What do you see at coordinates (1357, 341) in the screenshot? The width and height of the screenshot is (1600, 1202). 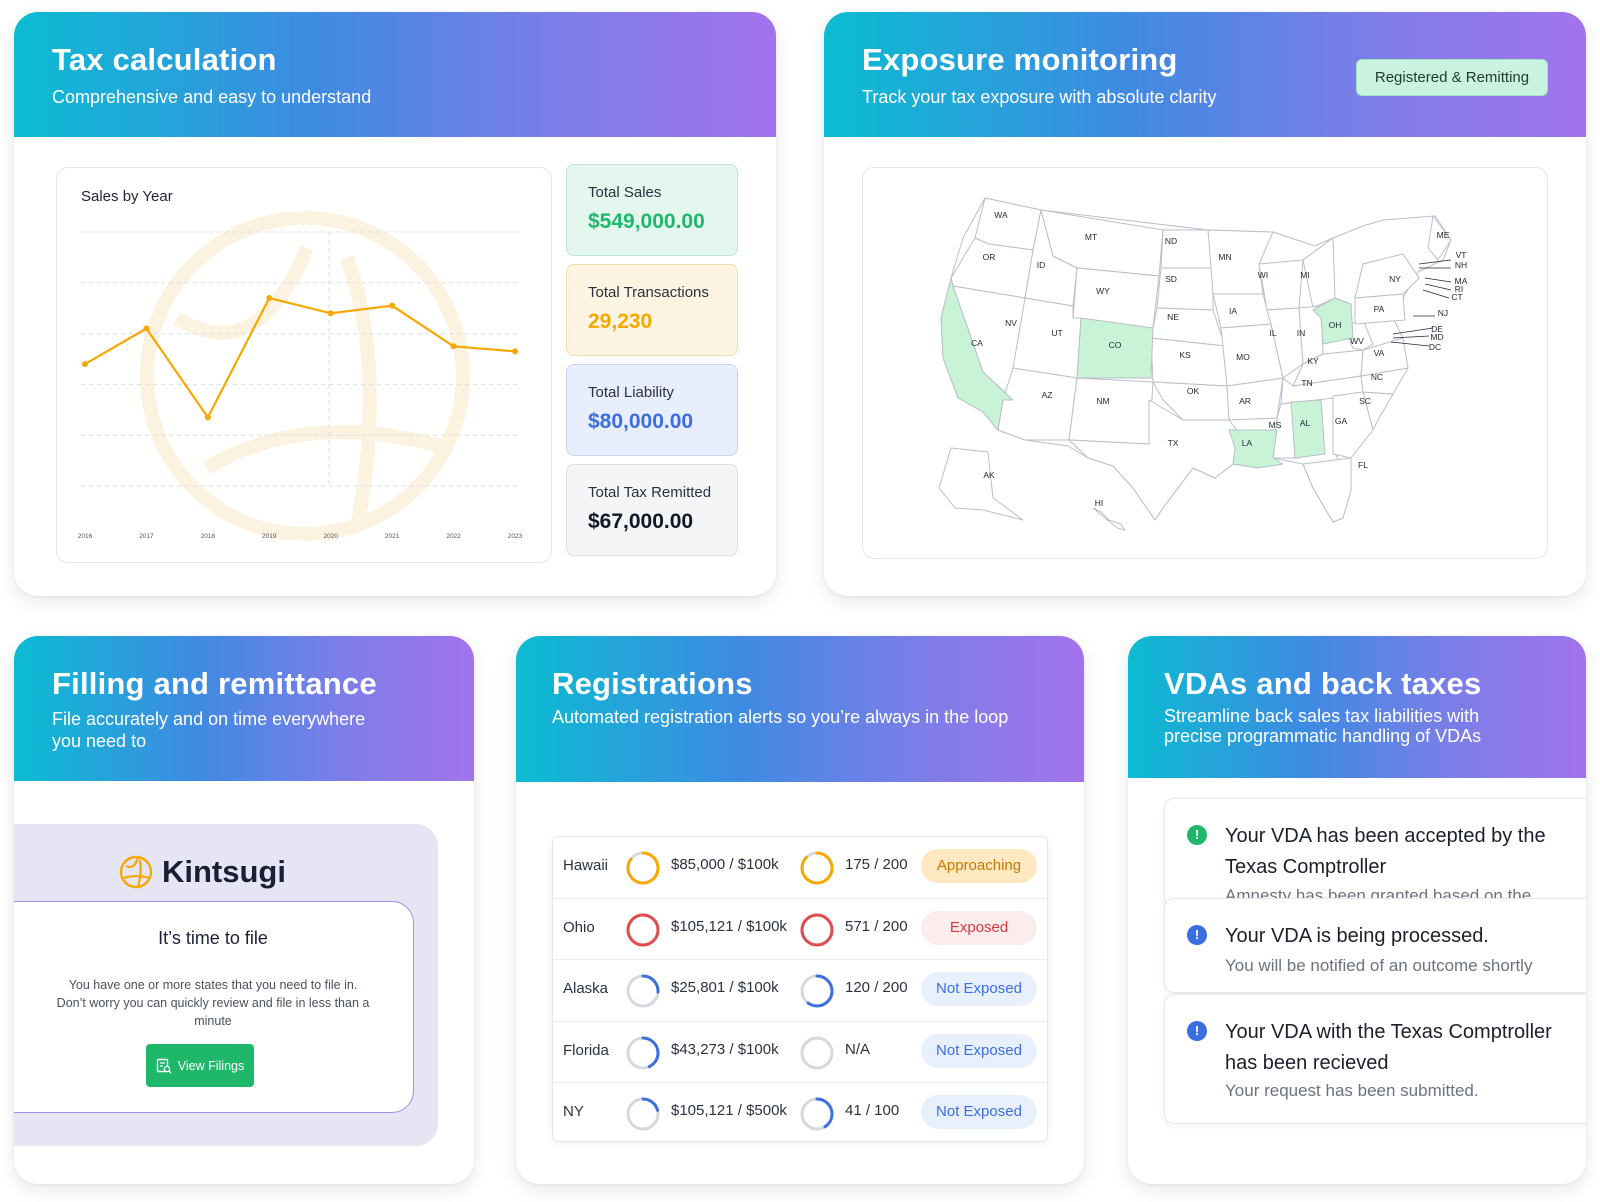 I see `state-label-wv: WV` at bounding box center [1357, 341].